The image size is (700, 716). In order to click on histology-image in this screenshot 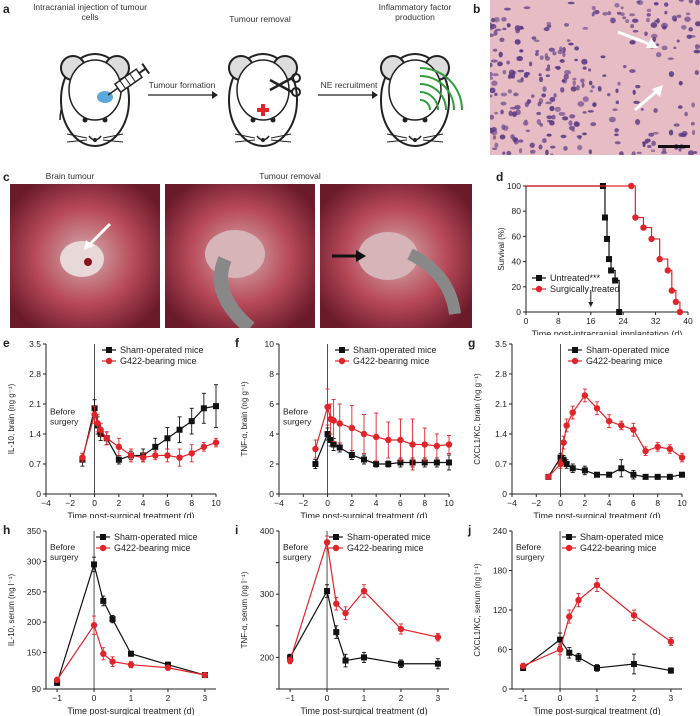, I will do `click(595, 77)`.